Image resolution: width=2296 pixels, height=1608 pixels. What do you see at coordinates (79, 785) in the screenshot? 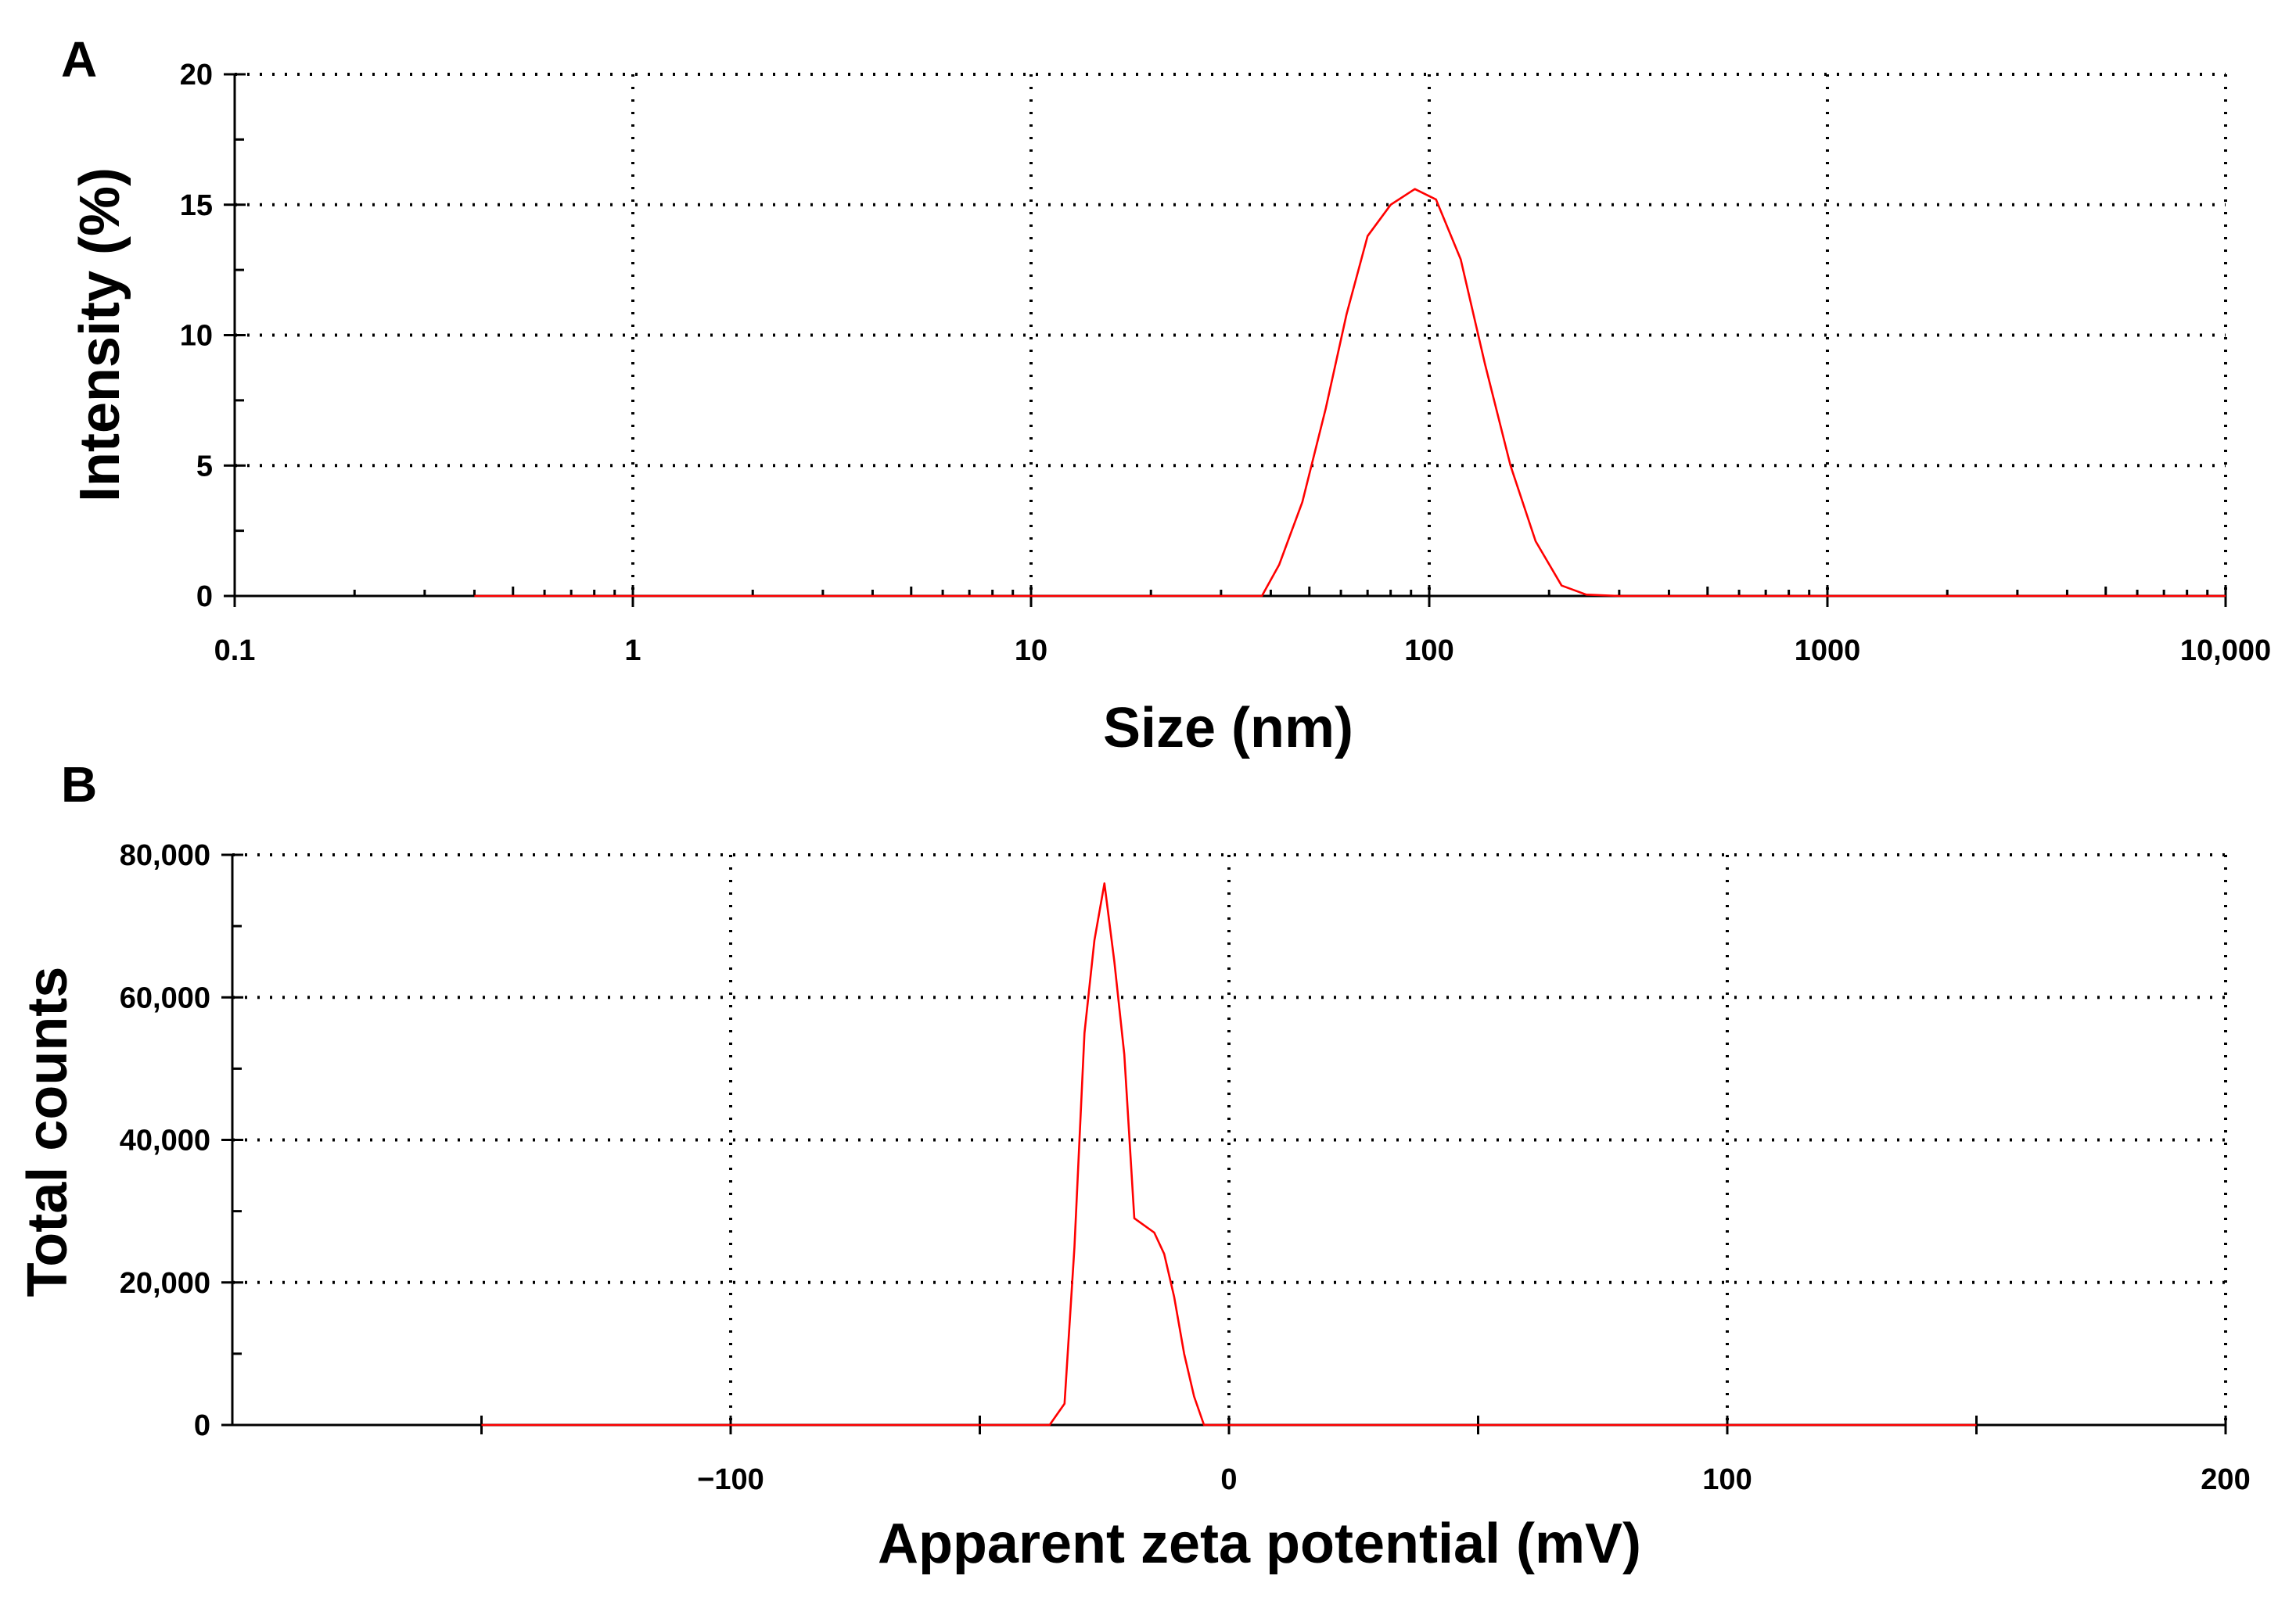
I see `panel-b-label: B` at bounding box center [79, 785].